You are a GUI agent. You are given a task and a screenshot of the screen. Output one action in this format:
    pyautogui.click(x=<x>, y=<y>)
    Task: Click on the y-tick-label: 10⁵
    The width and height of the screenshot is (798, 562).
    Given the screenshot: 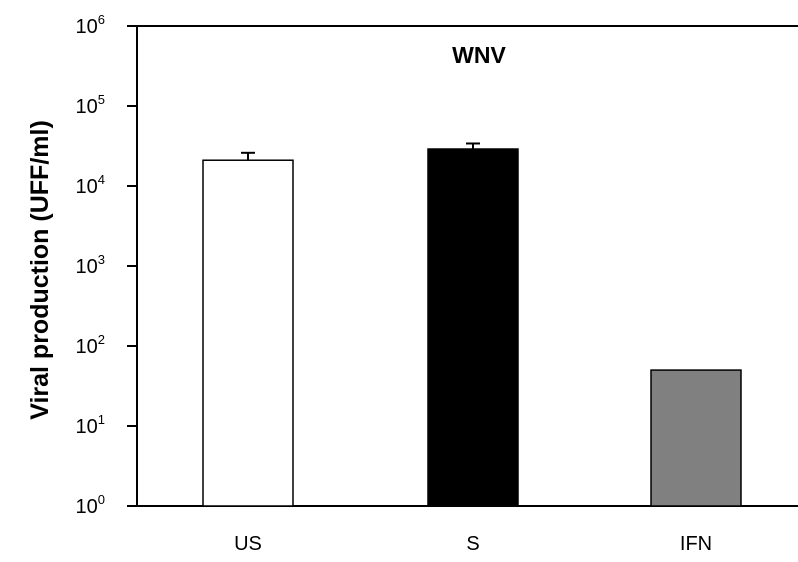 What is the action you would take?
    pyautogui.click(x=90, y=105)
    